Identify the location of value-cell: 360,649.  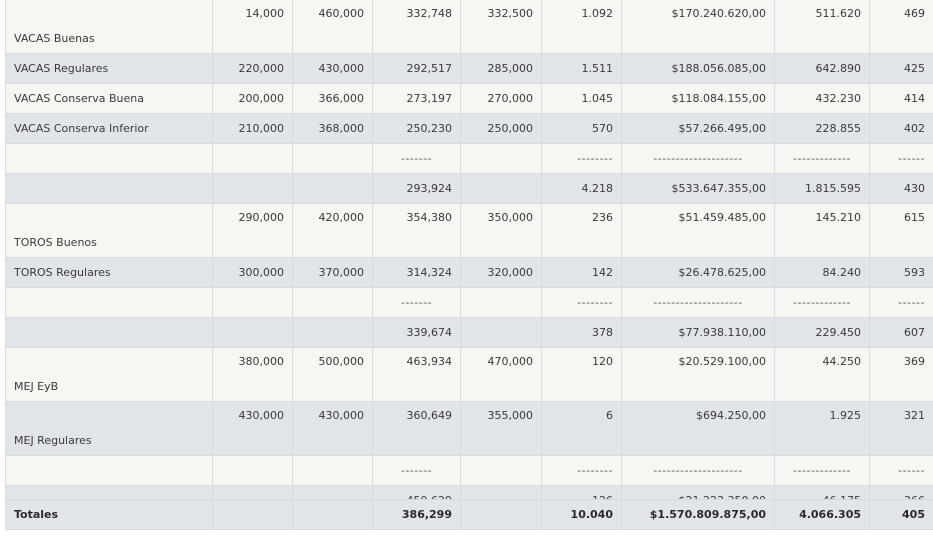
(416, 428).